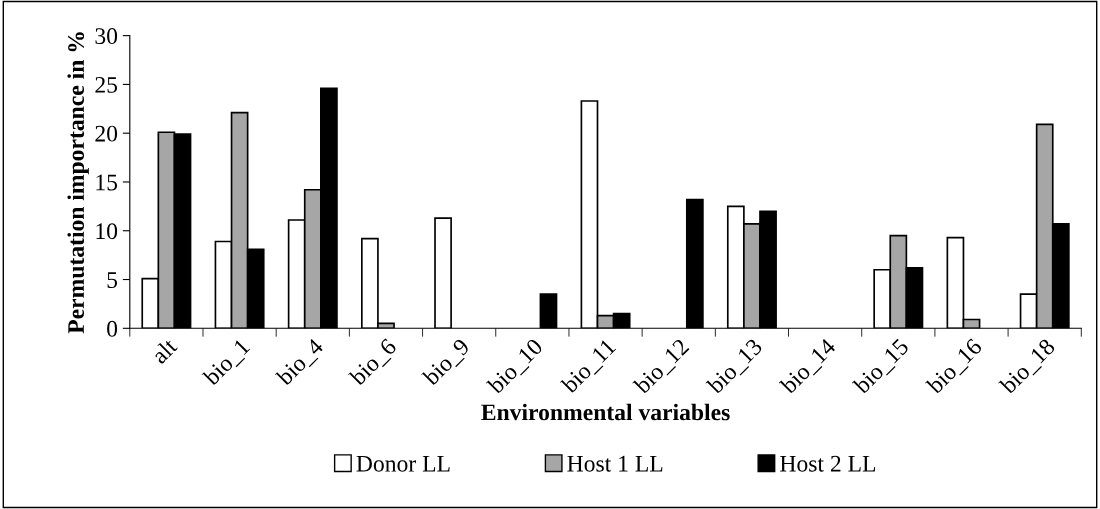  What do you see at coordinates (403, 463) in the screenshot?
I see `legend-label: Donor LL` at bounding box center [403, 463].